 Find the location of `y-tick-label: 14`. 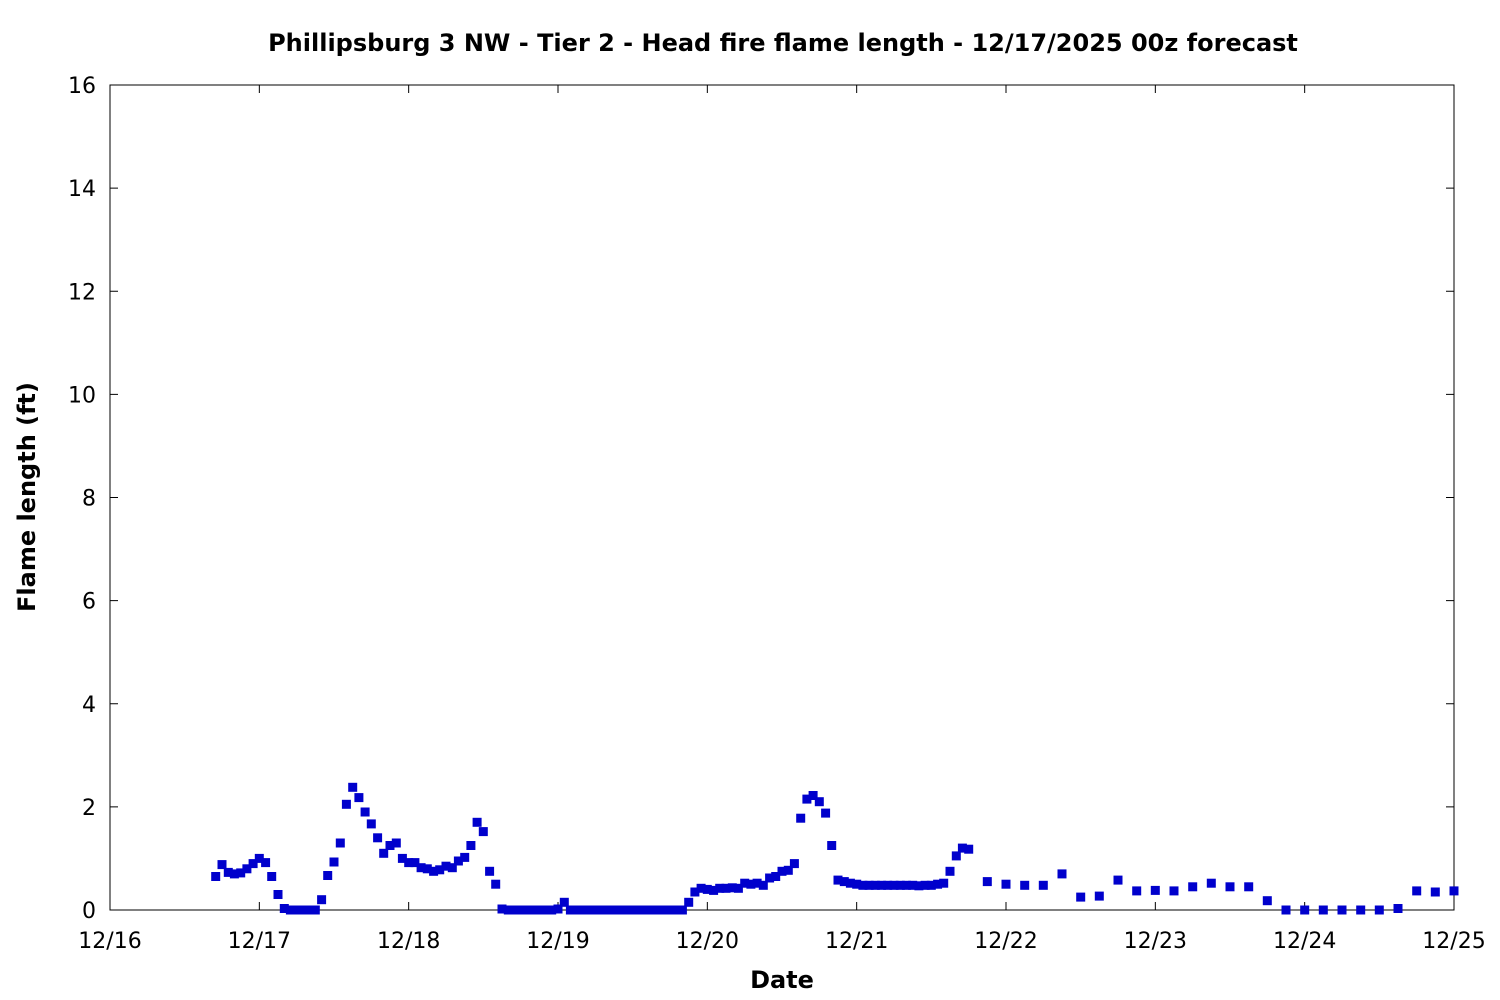

y-tick-label: 14 is located at coordinates (82, 189).